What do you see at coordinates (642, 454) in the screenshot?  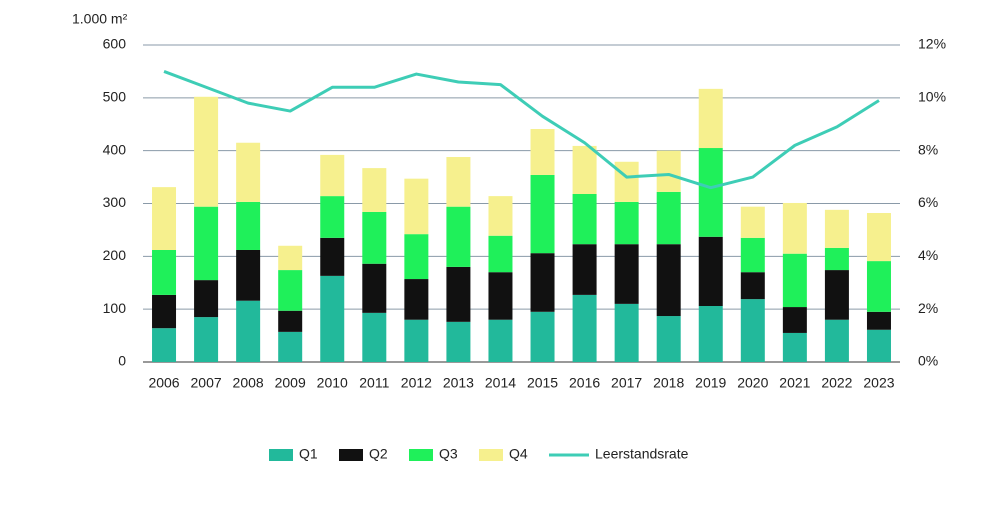 I see `legend-label: Leerstandsrate` at bounding box center [642, 454].